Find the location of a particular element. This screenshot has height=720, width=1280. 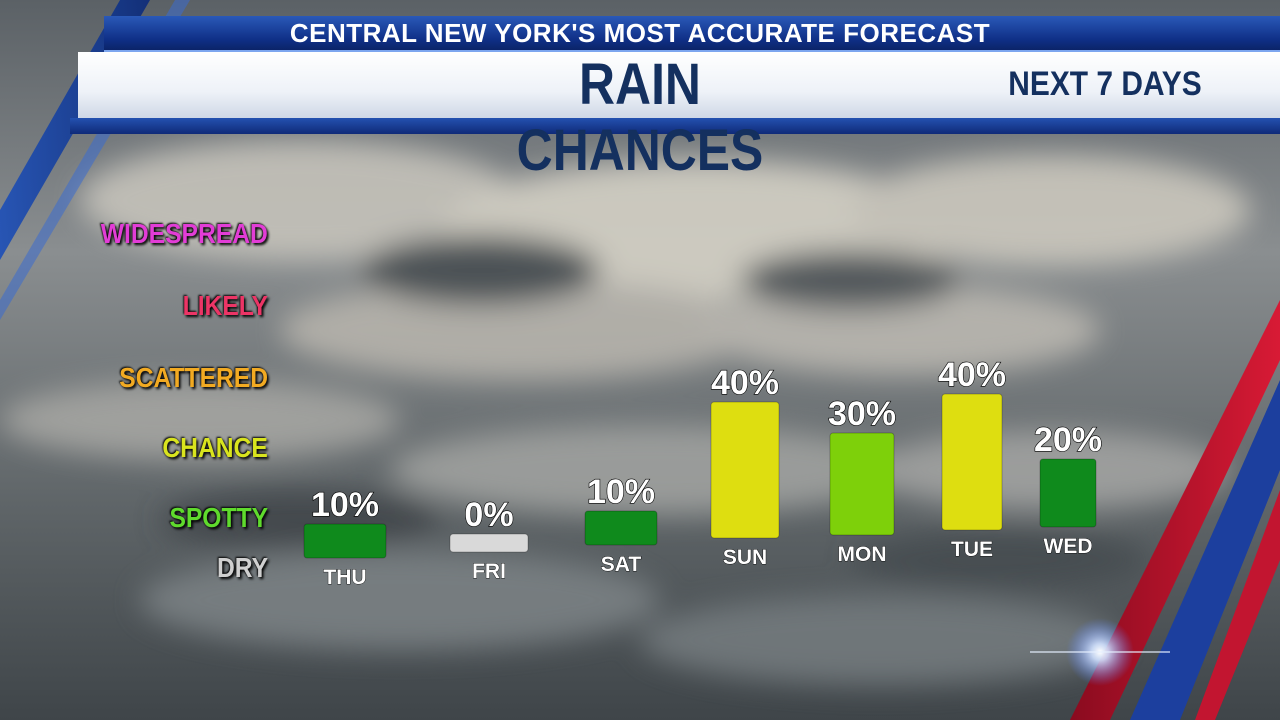

day-label-sun: SUN is located at coordinates (745, 557).